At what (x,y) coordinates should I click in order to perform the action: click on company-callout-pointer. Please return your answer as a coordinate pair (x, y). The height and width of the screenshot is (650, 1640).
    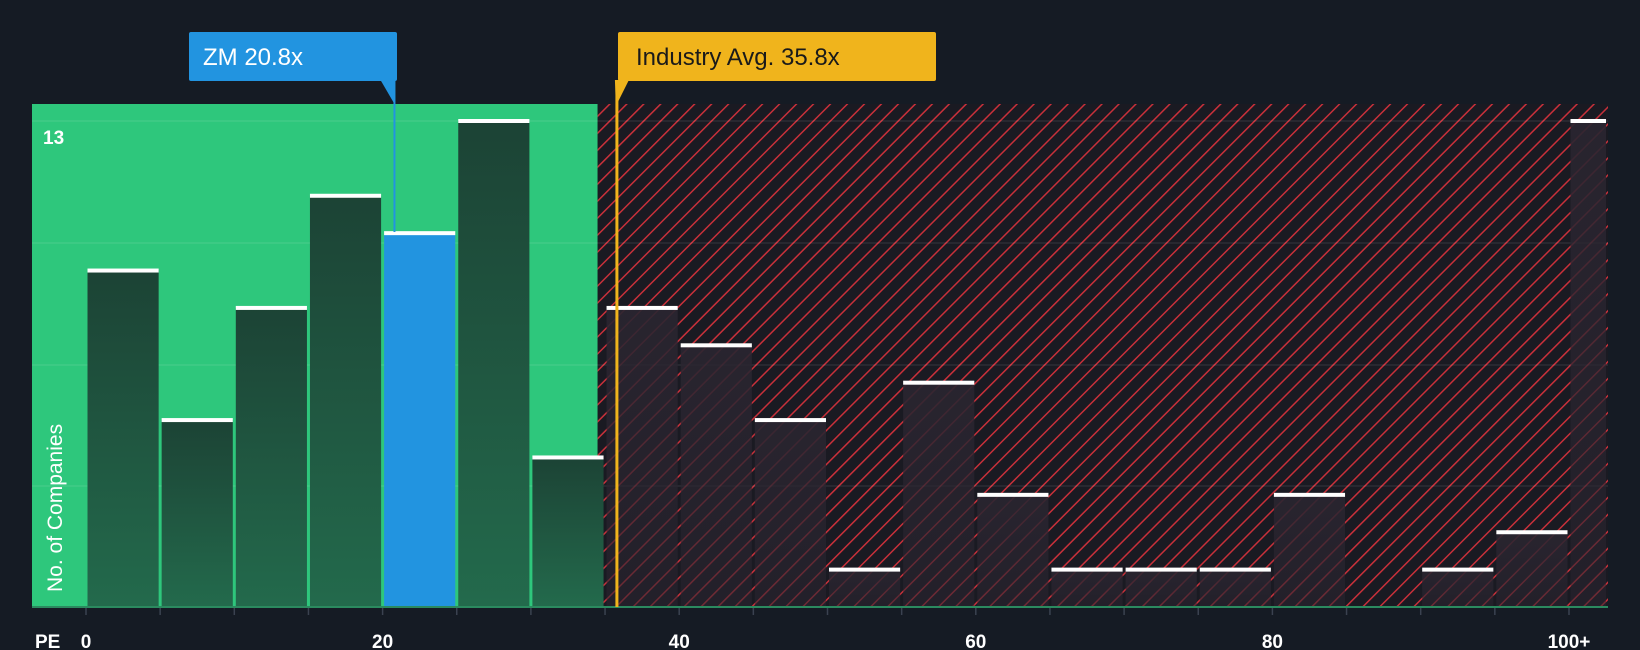
    Looking at the image, I should click on (387, 92).